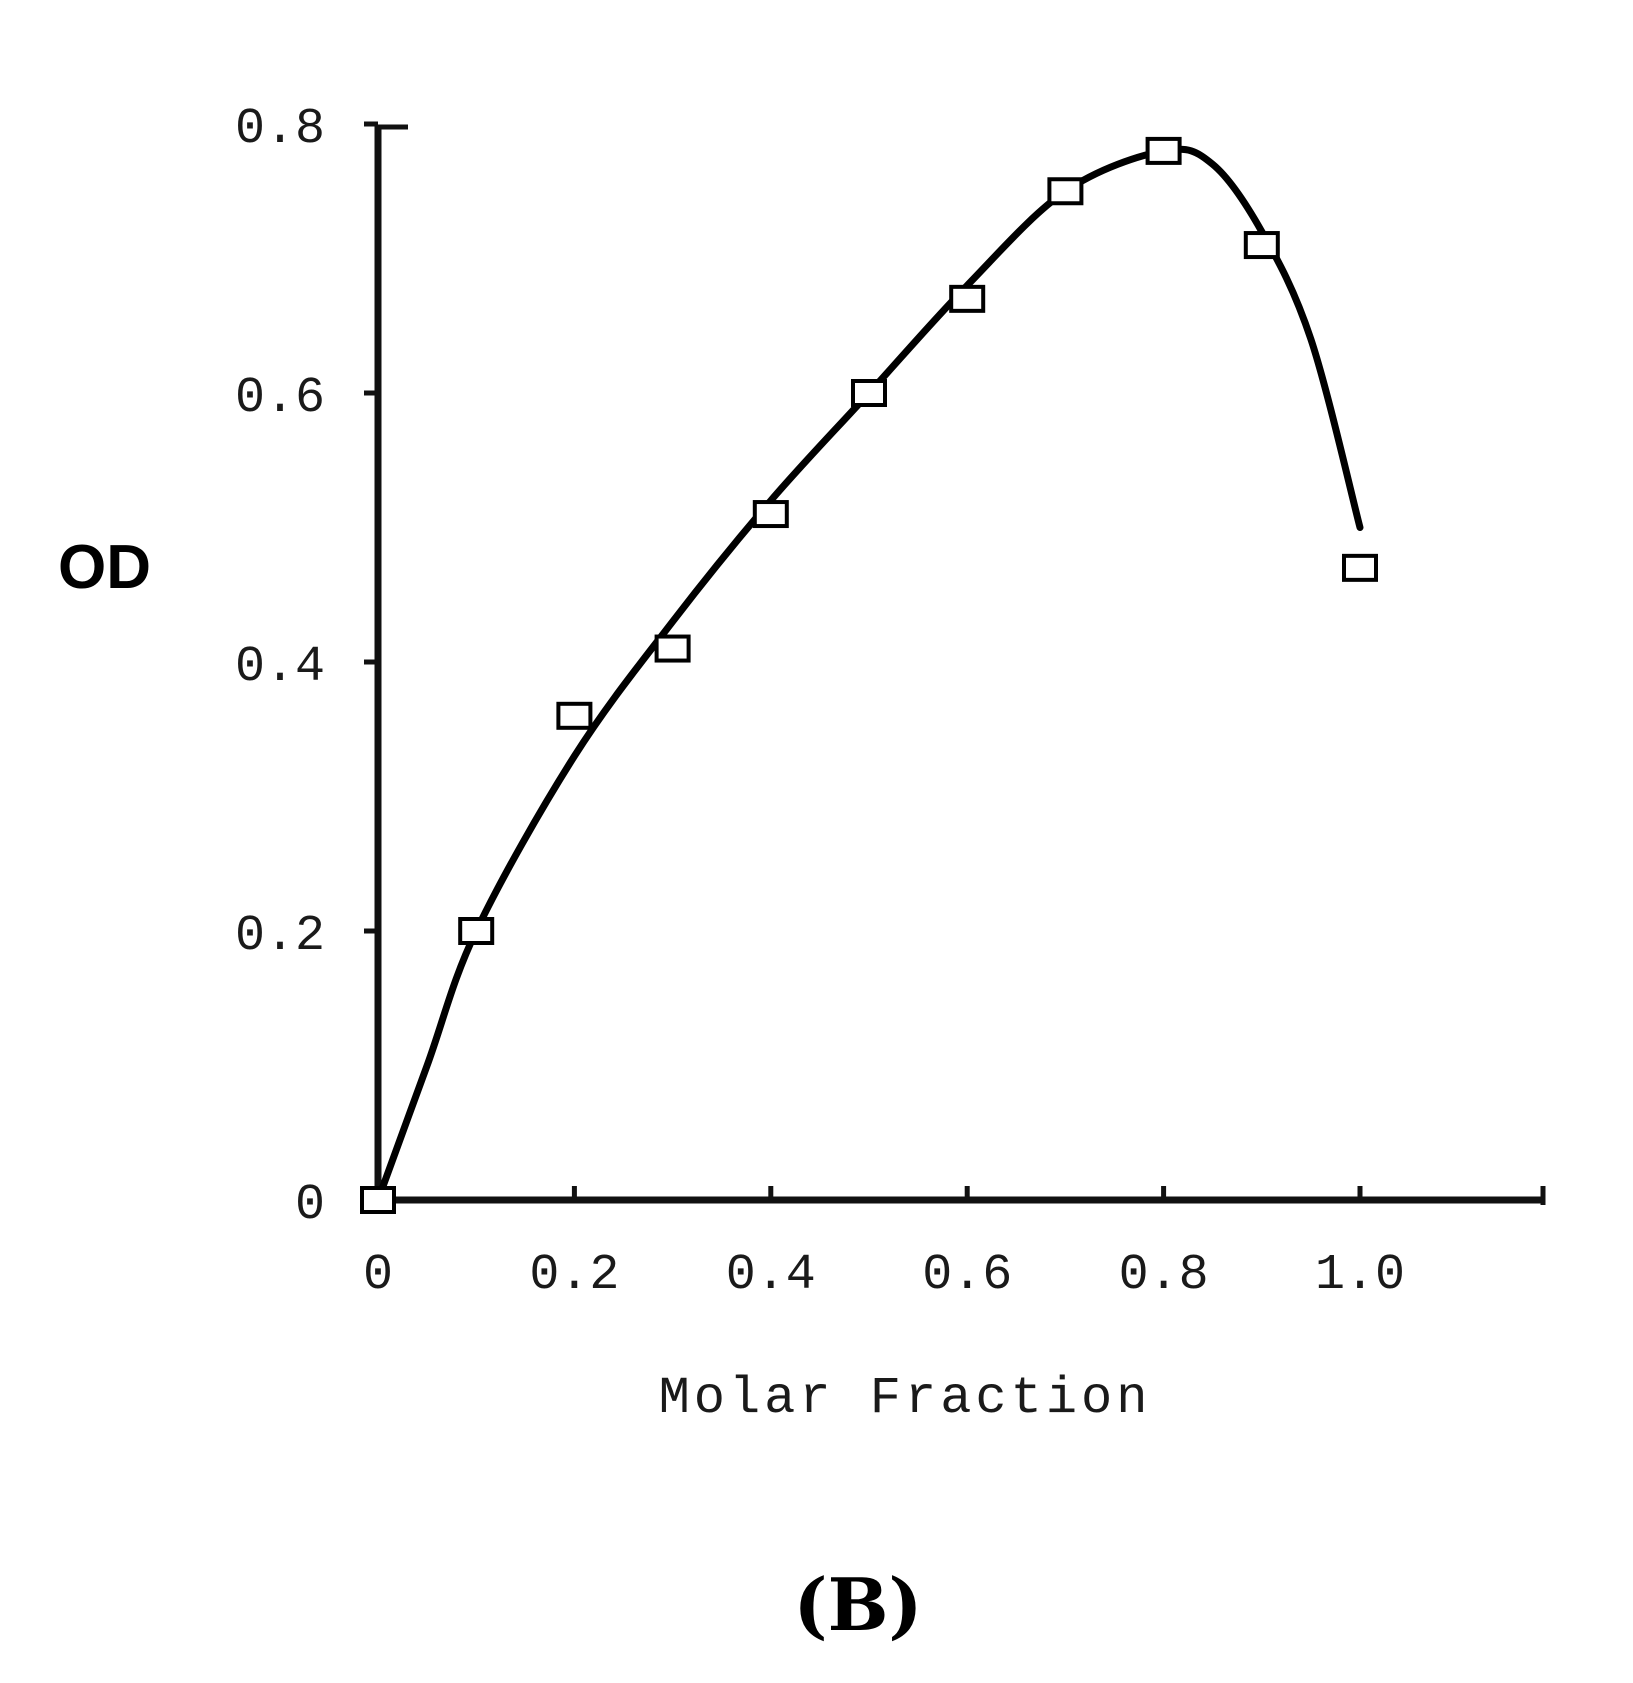 Image resolution: width=1633 pixels, height=1683 pixels. What do you see at coordinates (280, 667) in the screenshot?
I see `y-tick-label: 0.4` at bounding box center [280, 667].